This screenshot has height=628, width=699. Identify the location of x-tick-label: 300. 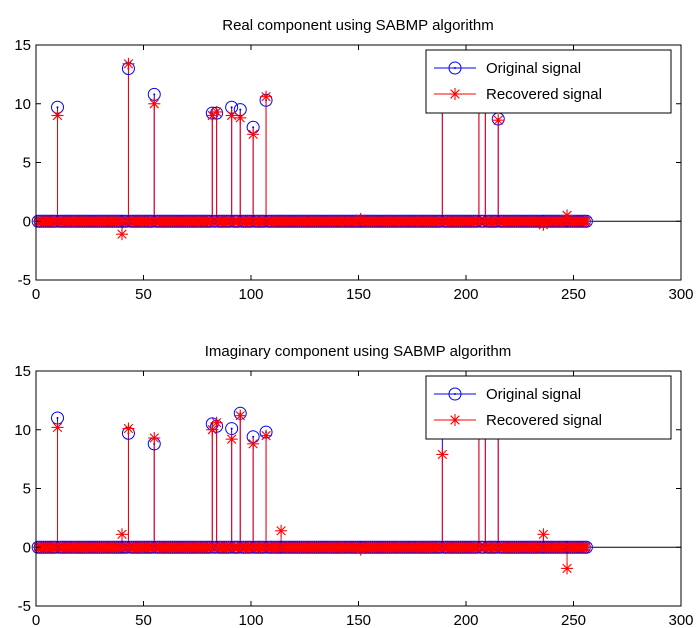
(680, 620).